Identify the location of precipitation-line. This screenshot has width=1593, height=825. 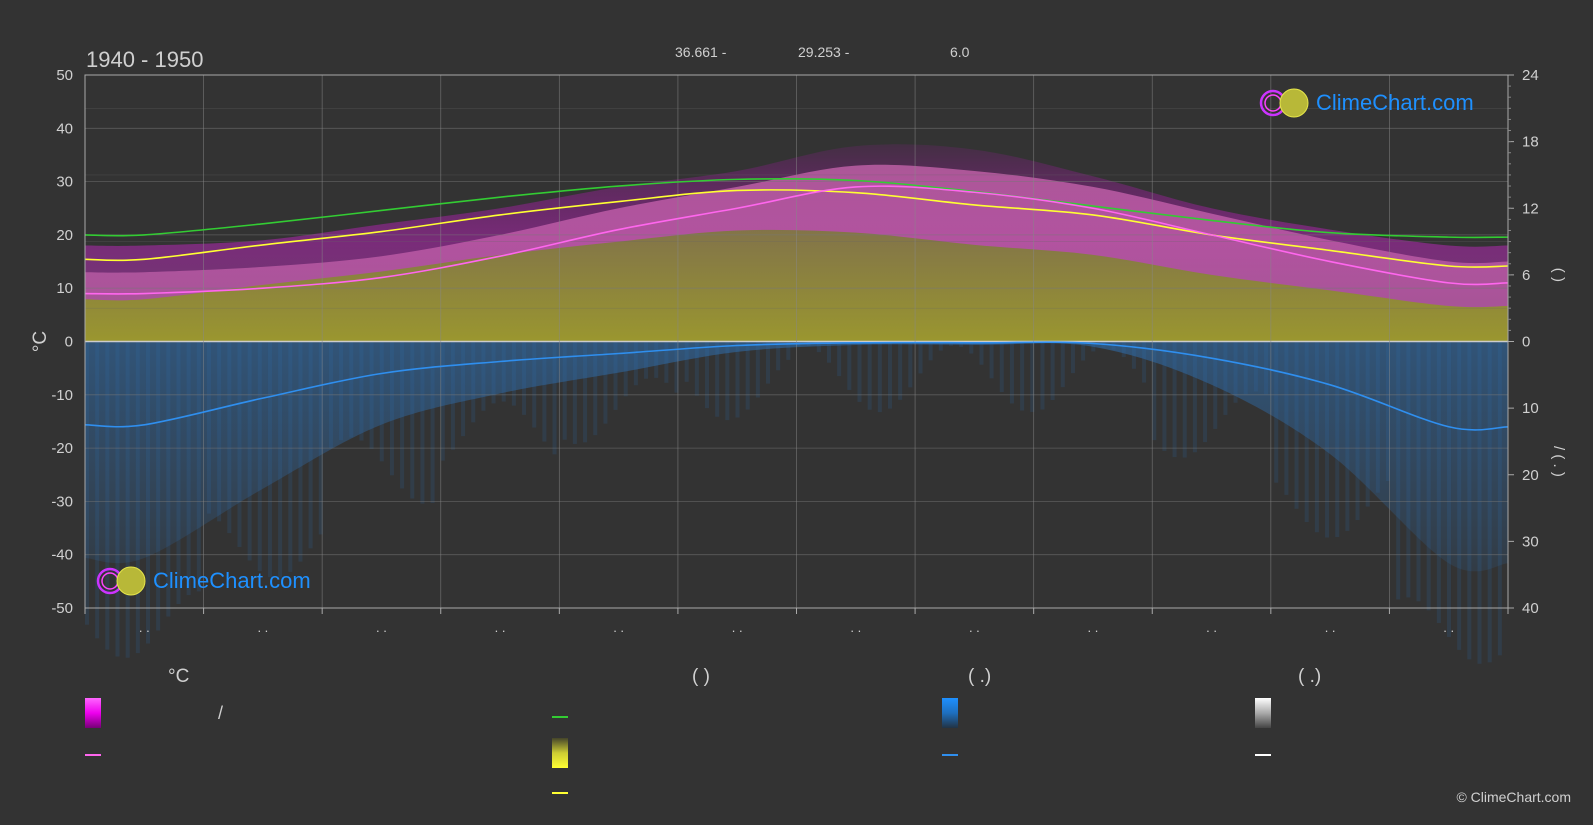
(796, 386).